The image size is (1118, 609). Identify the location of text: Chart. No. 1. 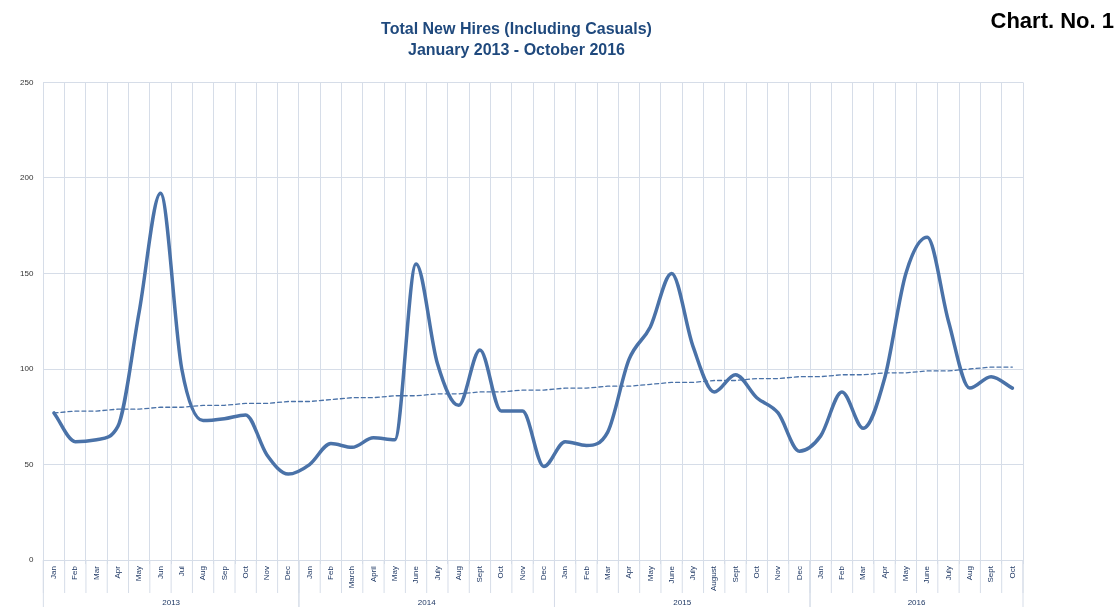
(1052, 21).